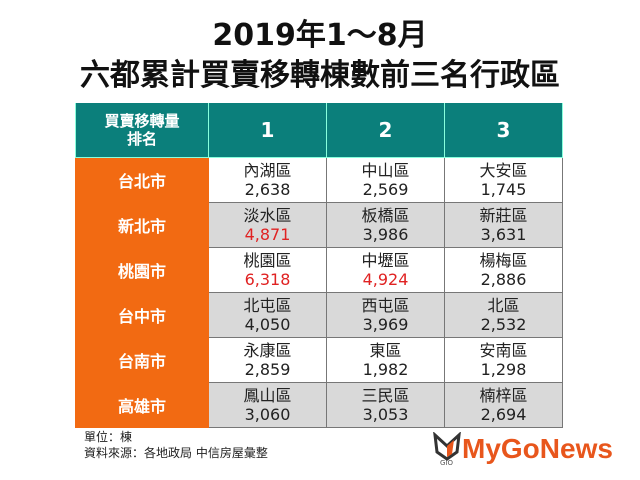 Image resolution: width=640 pixels, height=480 pixels. Describe the element at coordinates (142, 405) in the screenshot. I see `city-label: 高雄市` at that location.